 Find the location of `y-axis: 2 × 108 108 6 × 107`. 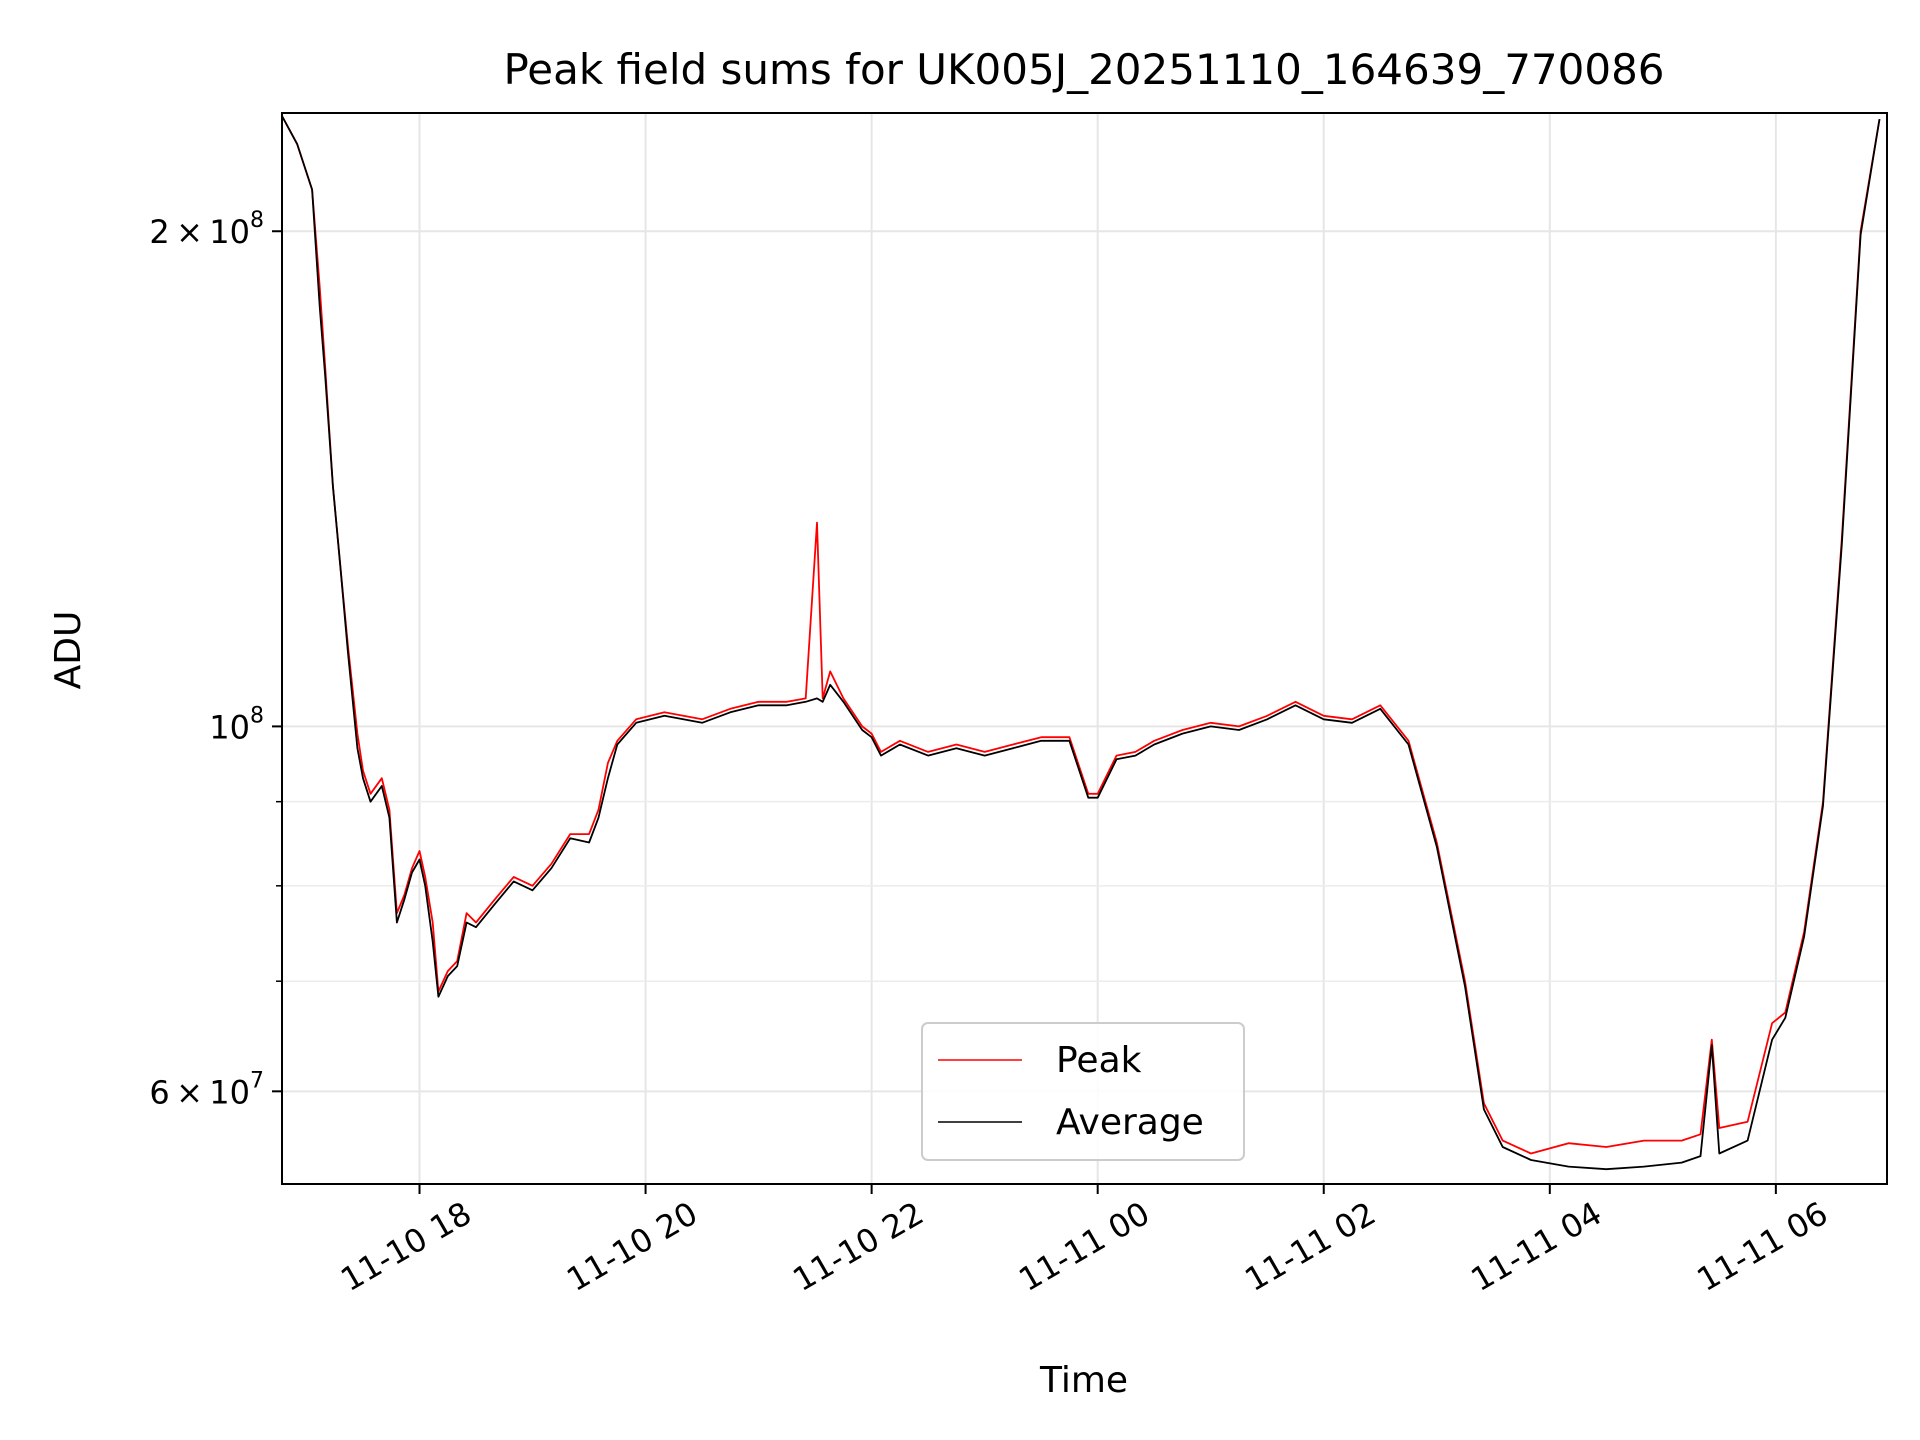

y-axis: 2 × 108 108 6 × 107 is located at coordinates (215, 659).